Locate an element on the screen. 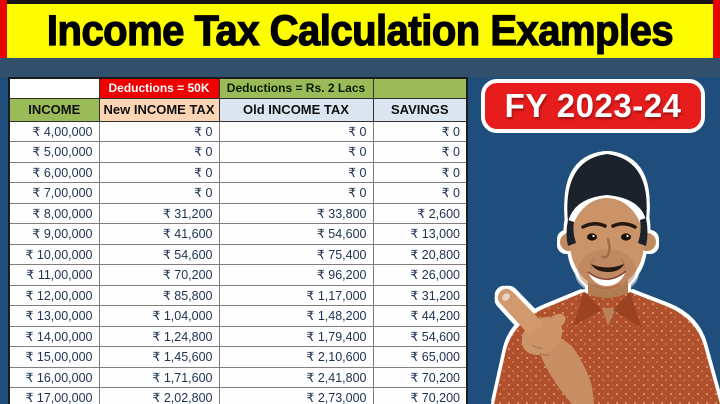 Image resolution: width=720 pixels, height=404 pixels. person-smile is located at coordinates (607, 278).